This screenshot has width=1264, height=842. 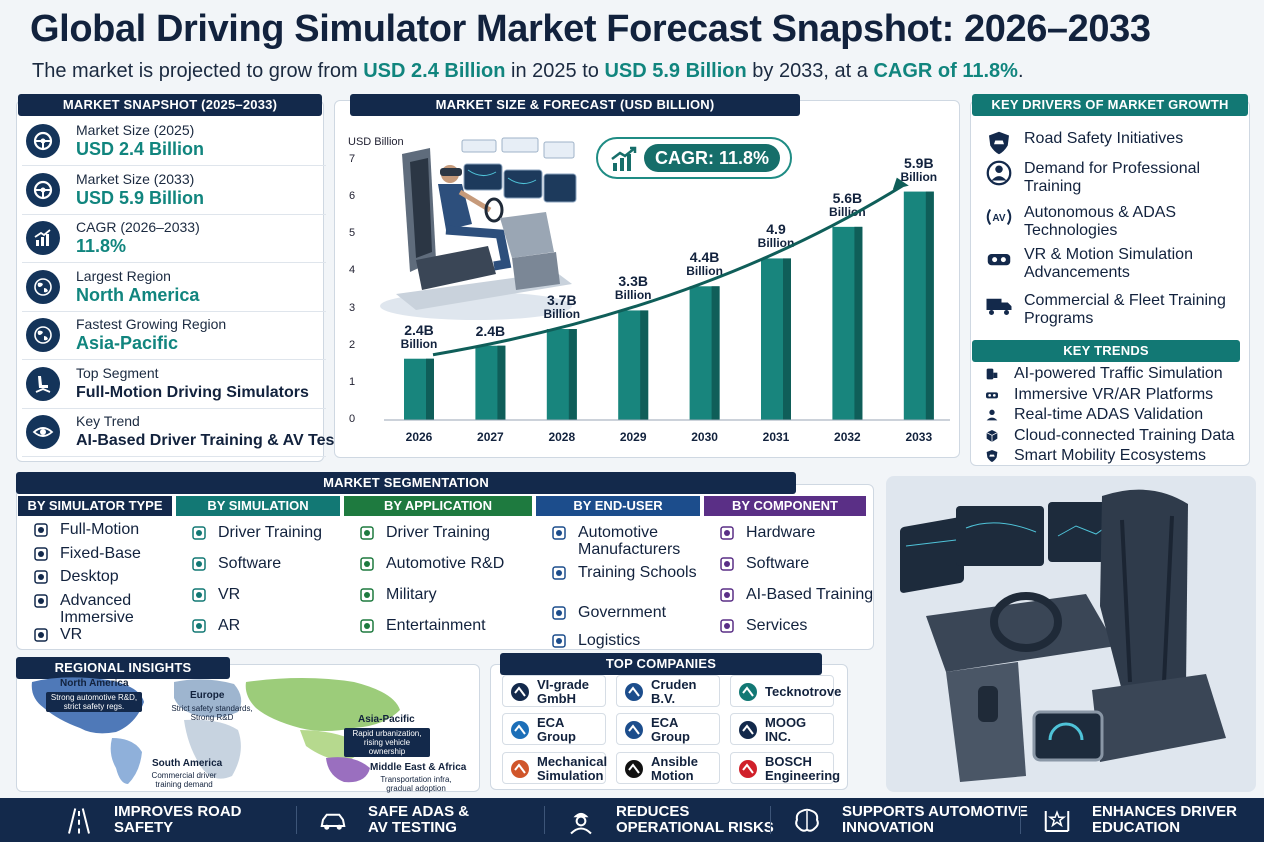 I want to click on snapshot-item: CAGR (2026–2033) 11.8%, so click(x=174, y=239).